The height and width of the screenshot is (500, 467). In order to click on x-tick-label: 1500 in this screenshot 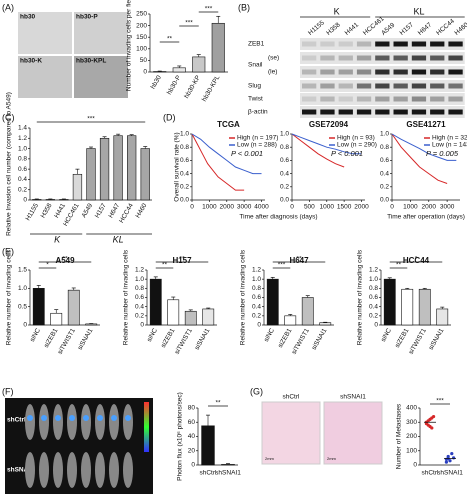, I will do `click(344, 207)`.